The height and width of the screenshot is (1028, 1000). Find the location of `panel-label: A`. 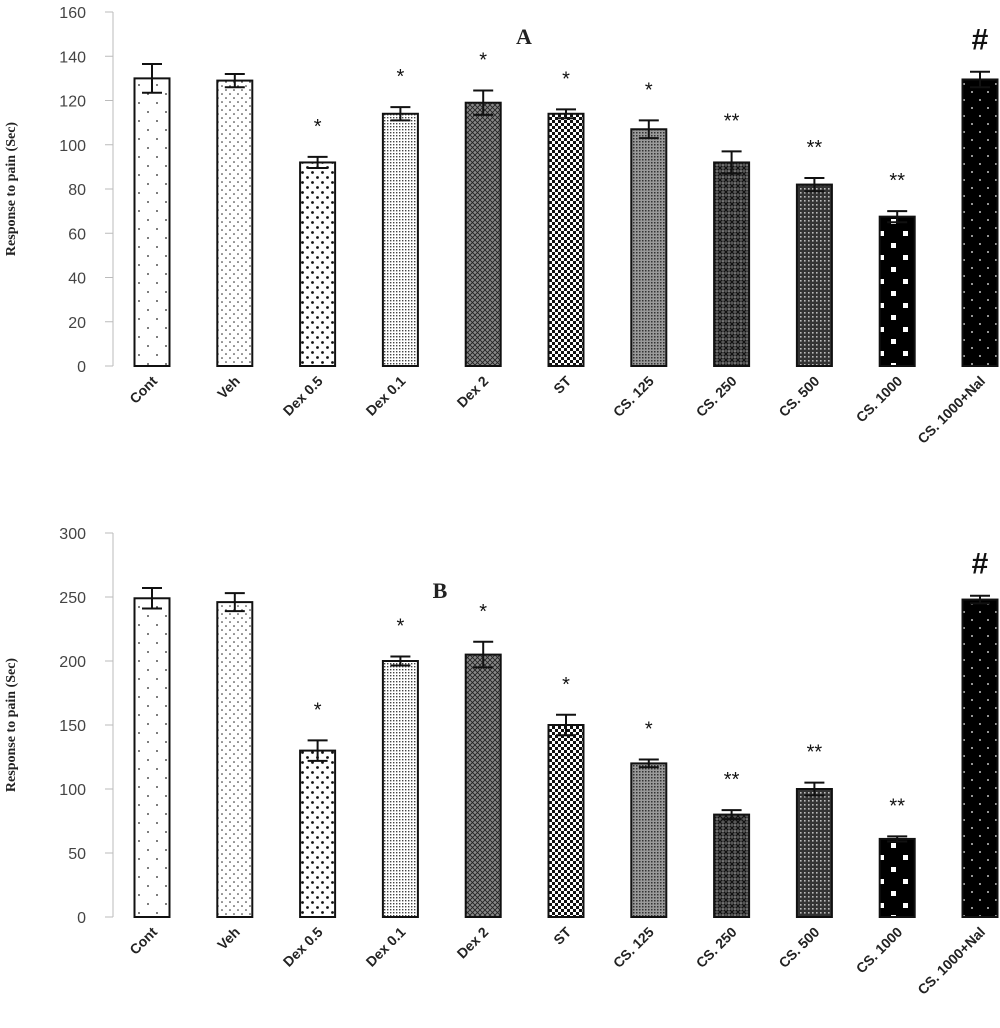

panel-label: A is located at coordinates (524, 36).